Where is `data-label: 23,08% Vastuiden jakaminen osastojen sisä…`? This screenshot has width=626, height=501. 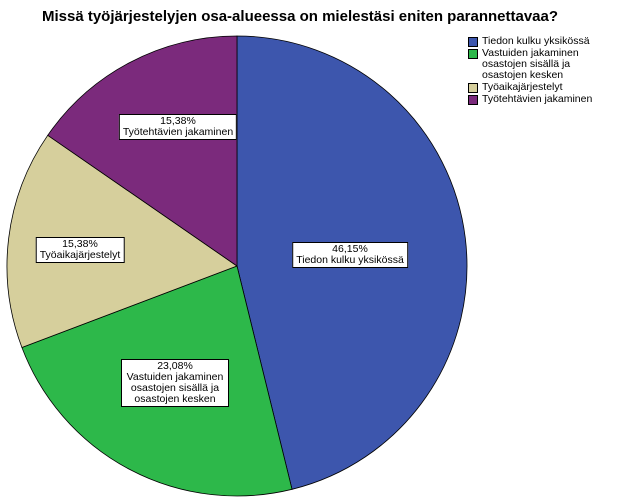 data-label: 23,08% Vastuiden jakaminen osastojen sisä… is located at coordinates (175, 383).